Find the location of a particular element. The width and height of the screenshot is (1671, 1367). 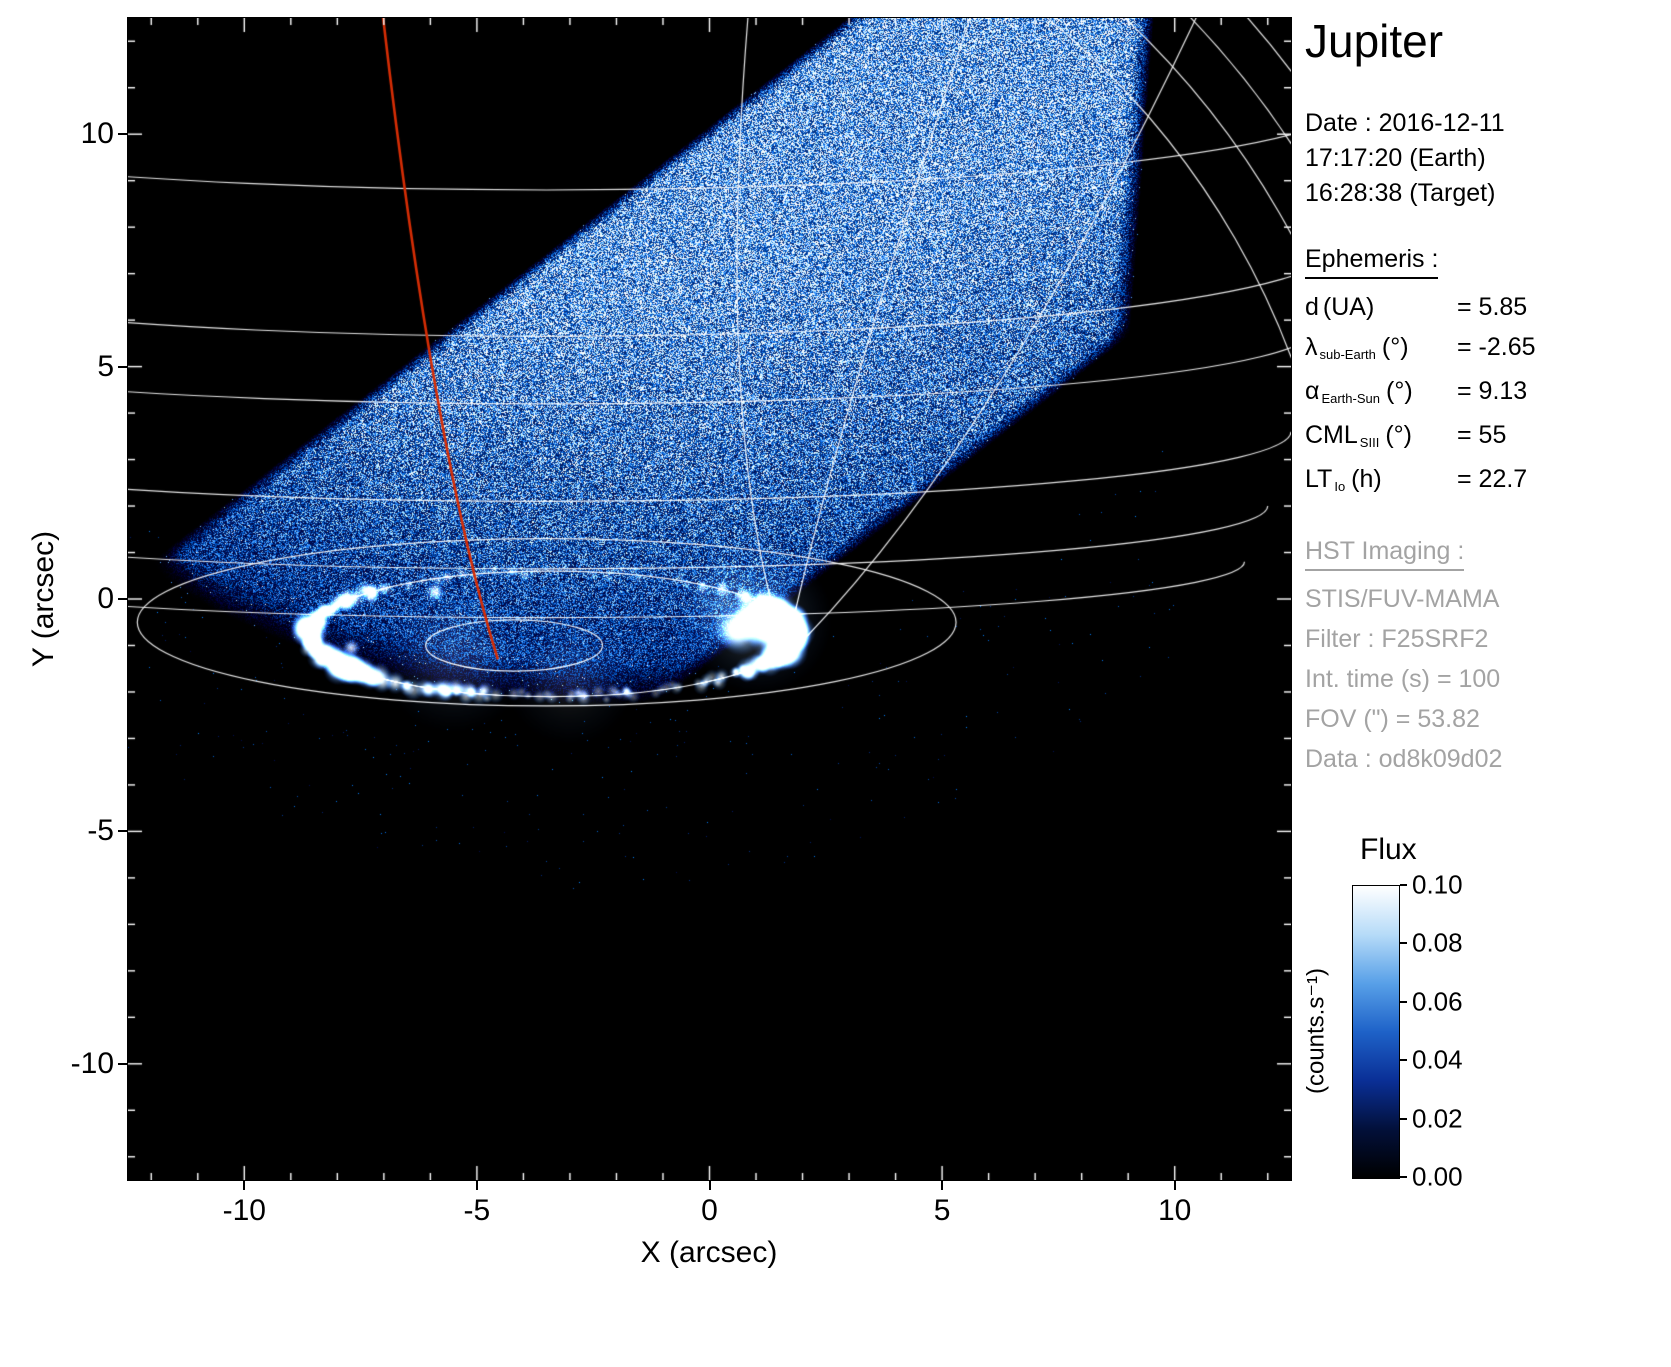

ephemeris-row: α Earth-Sun (°) = 9.13 is located at coordinates (1486, 393).